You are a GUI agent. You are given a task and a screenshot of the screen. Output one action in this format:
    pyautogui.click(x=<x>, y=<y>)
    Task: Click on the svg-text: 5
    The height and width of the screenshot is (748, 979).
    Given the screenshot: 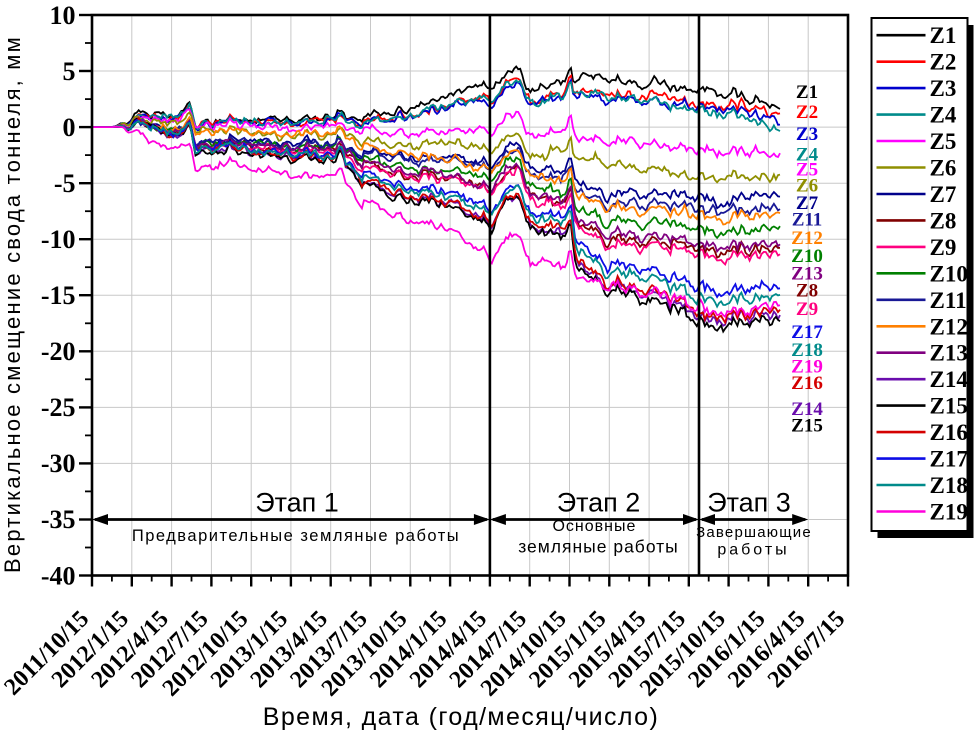 What is the action you would take?
    pyautogui.click(x=69, y=71)
    